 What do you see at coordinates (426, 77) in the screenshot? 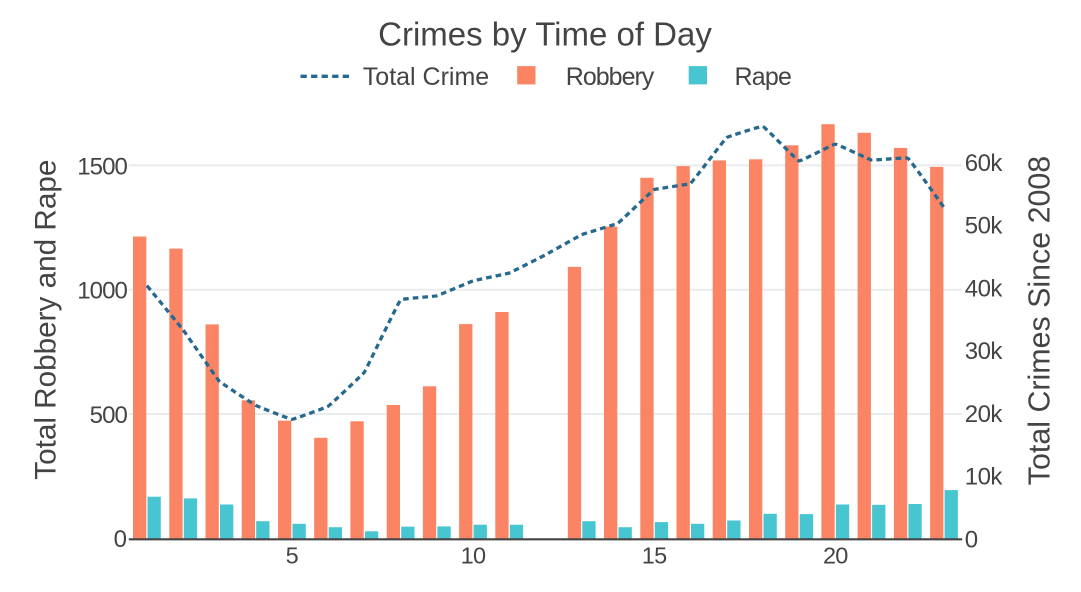
I see `svg-text: Total Crime` at bounding box center [426, 77].